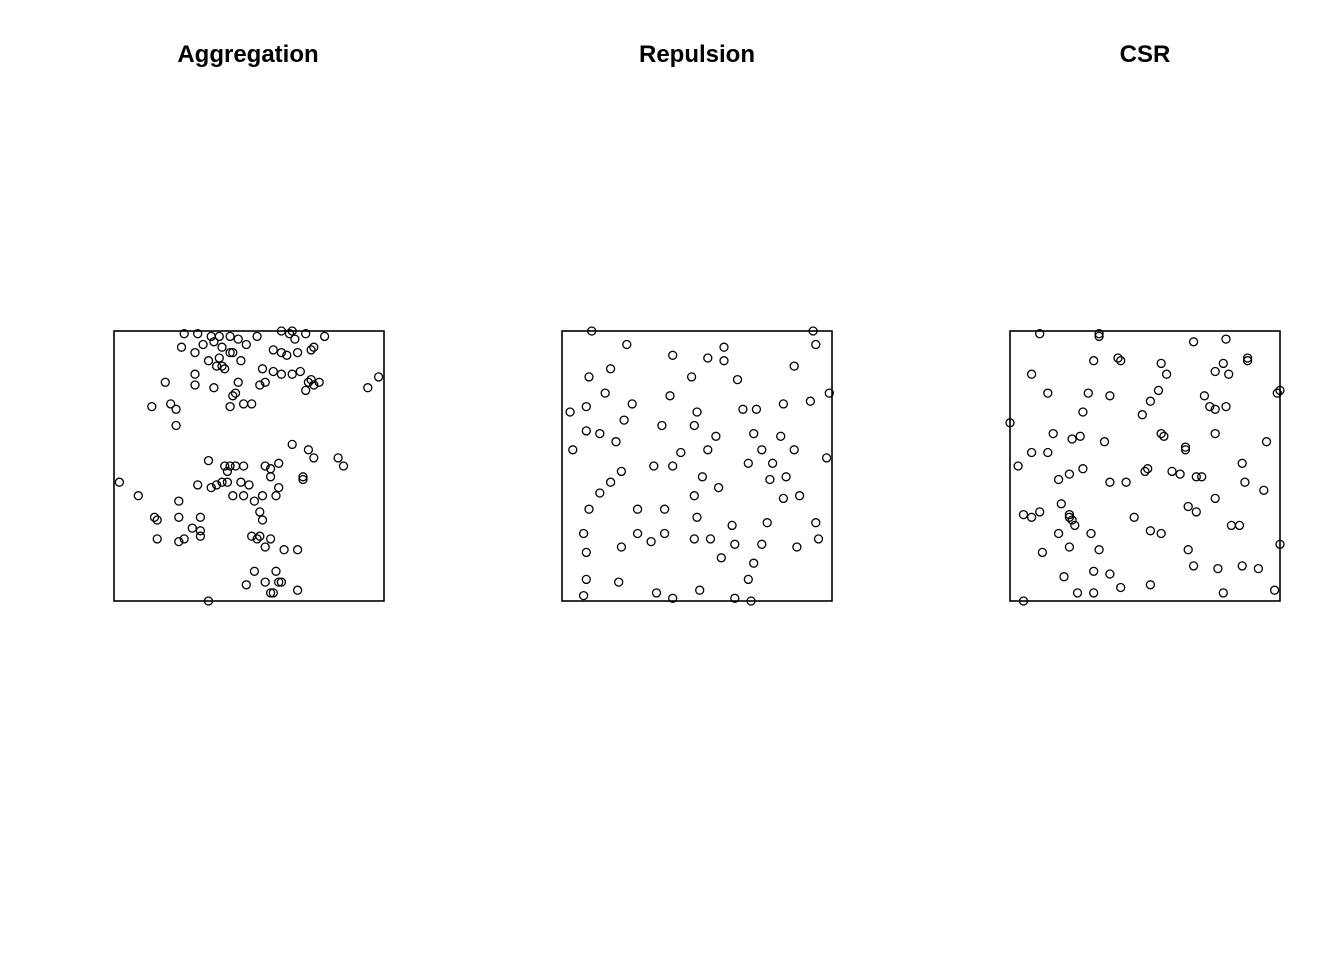 The width and height of the screenshot is (1344, 960). I want to click on csr-title: CSR, so click(1145, 54).